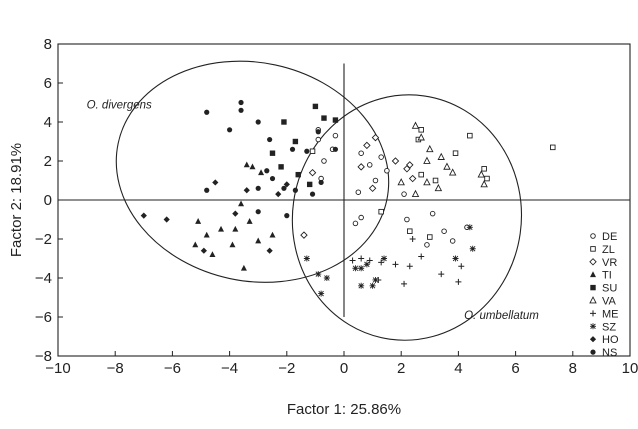 The width and height of the screenshot is (638, 429). Describe the element at coordinates (593, 236) in the screenshot. I see `legend-marker-de` at that location.